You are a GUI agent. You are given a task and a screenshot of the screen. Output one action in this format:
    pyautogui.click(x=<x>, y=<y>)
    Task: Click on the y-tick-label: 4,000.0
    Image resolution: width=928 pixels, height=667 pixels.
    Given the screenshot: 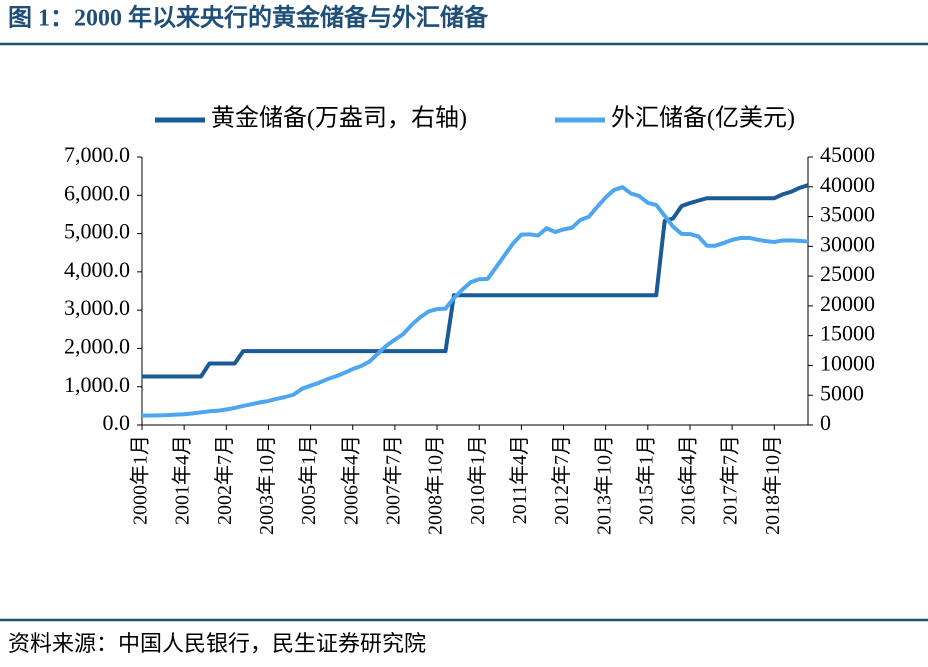 What is the action you would take?
    pyautogui.click(x=97, y=269)
    